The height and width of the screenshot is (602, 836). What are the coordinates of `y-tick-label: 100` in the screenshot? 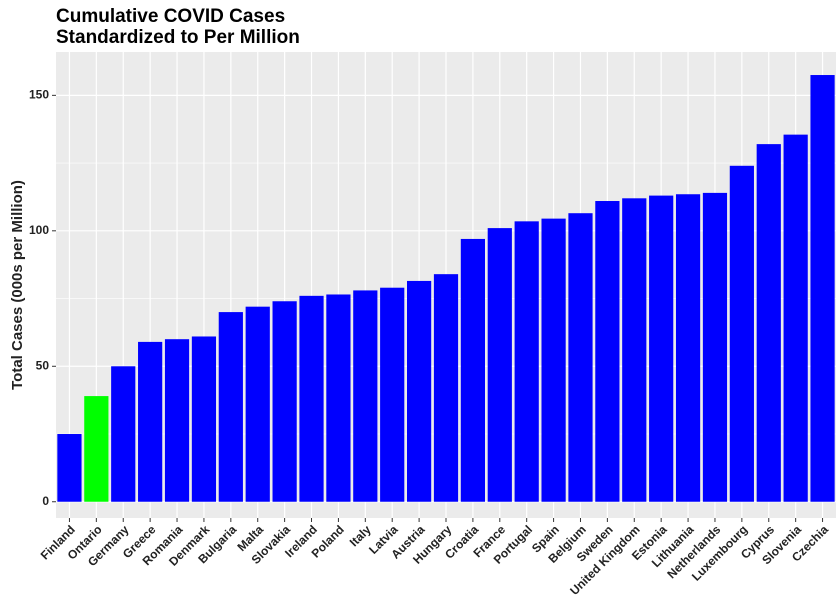 It's located at (39, 230).